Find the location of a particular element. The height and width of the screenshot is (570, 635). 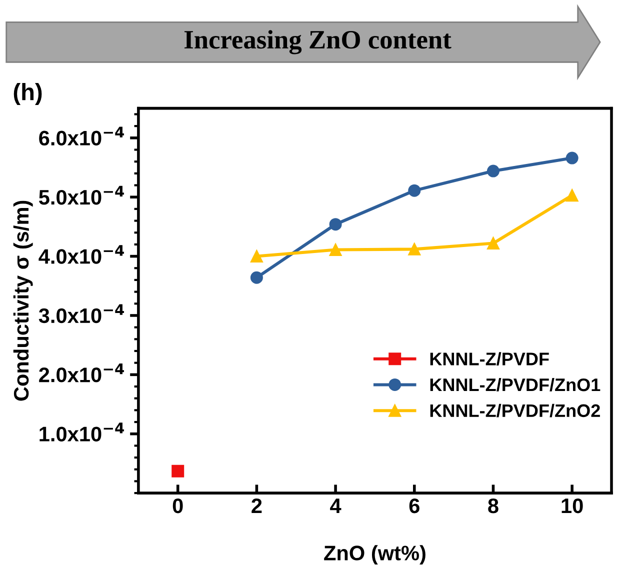

text: Increasing ZnO content is located at coordinates (318, 42).